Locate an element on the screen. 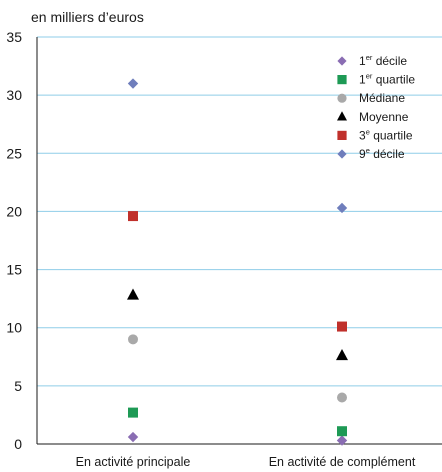 The height and width of the screenshot is (472, 442). x-category-label: En activité de complément is located at coordinates (342, 462).